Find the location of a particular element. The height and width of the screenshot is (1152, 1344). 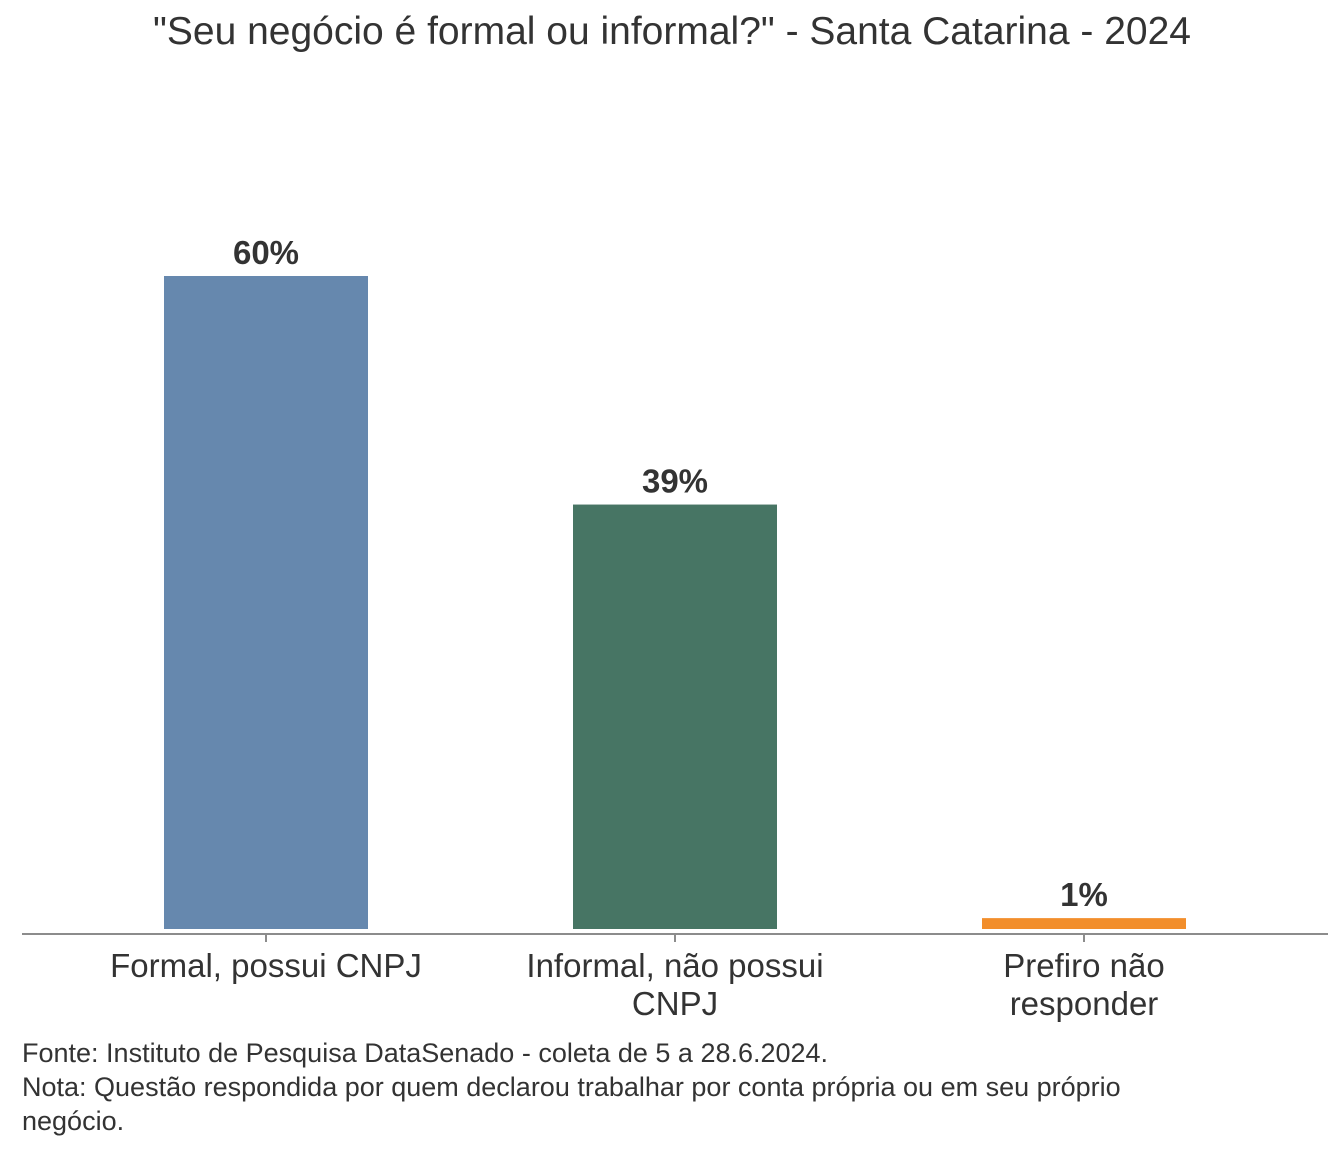

x-axis-ticks is located at coordinates (675, 938).